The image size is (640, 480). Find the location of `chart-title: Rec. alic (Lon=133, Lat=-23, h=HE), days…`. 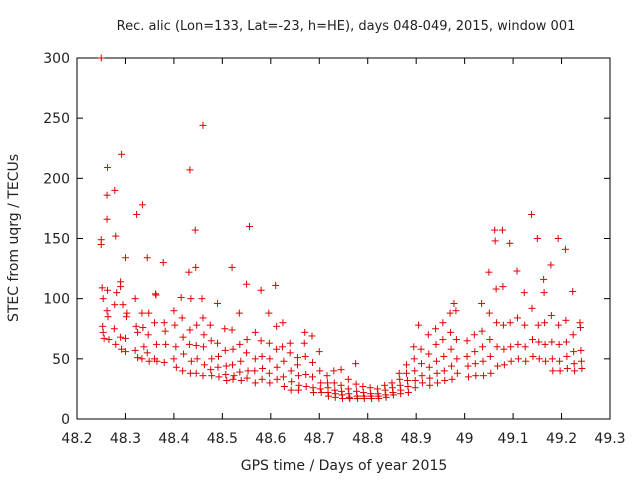

chart-title: Rec. alic (Lon=133, Lat=-23, h=HE), days… is located at coordinates (346, 26).